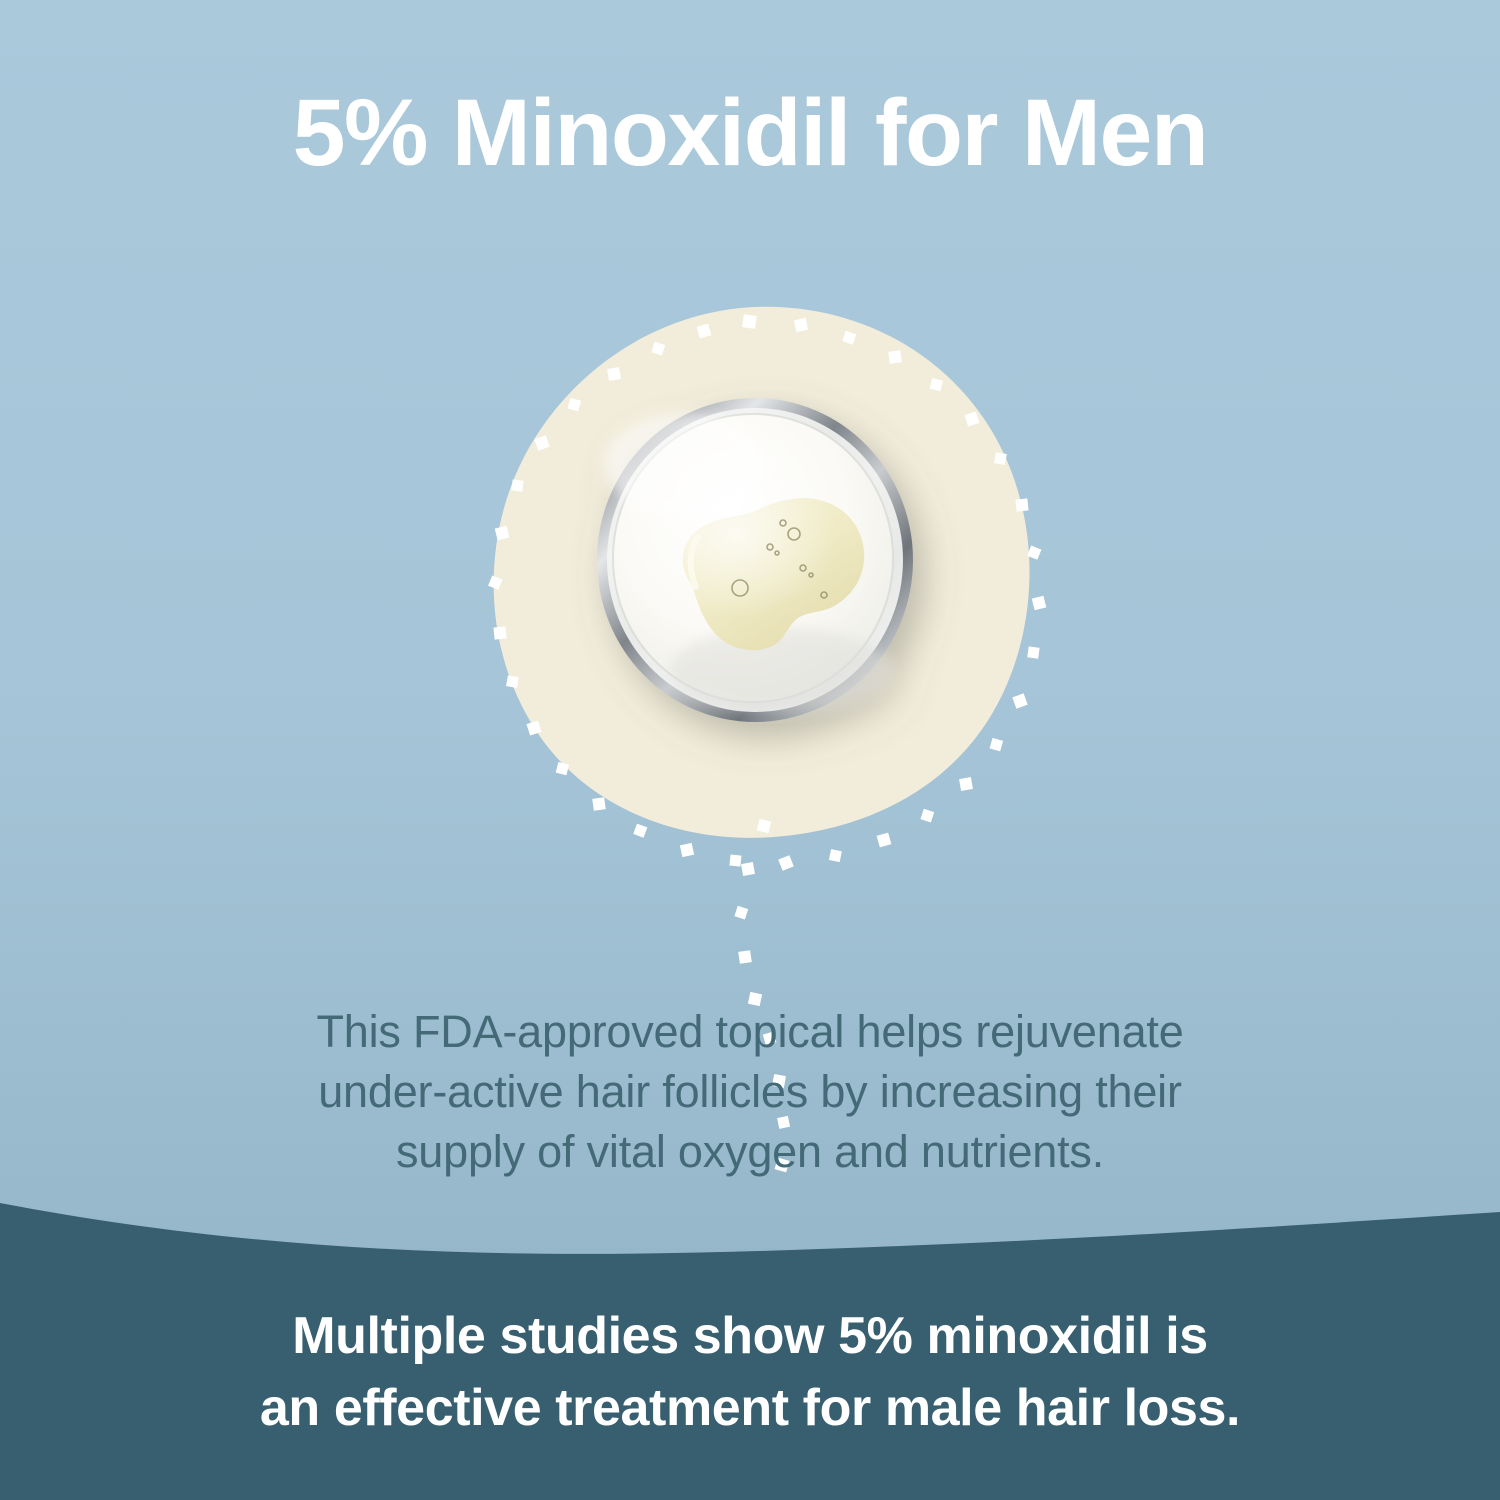 Image resolution: width=1500 pixels, height=1500 pixels. I want to click on serum-drop, so click(773, 574).